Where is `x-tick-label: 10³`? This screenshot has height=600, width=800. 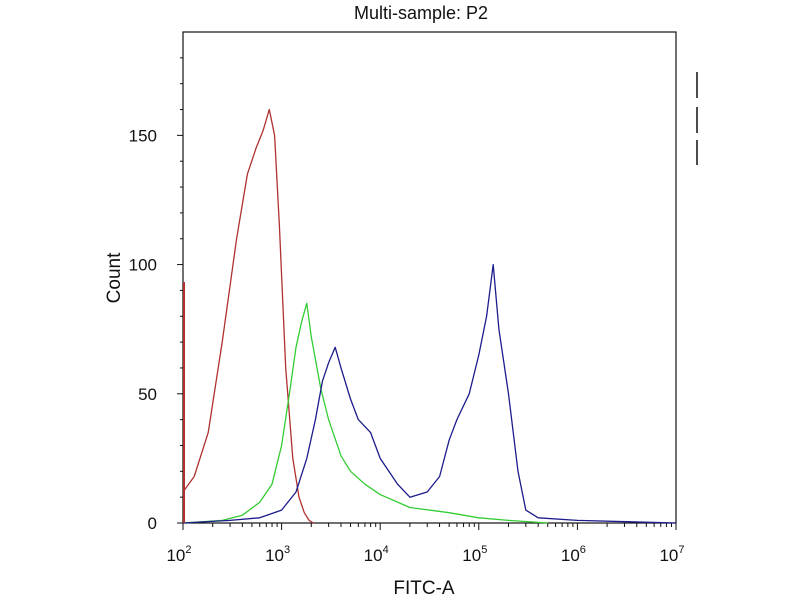 x-tick-label: 10³ is located at coordinates (277, 554).